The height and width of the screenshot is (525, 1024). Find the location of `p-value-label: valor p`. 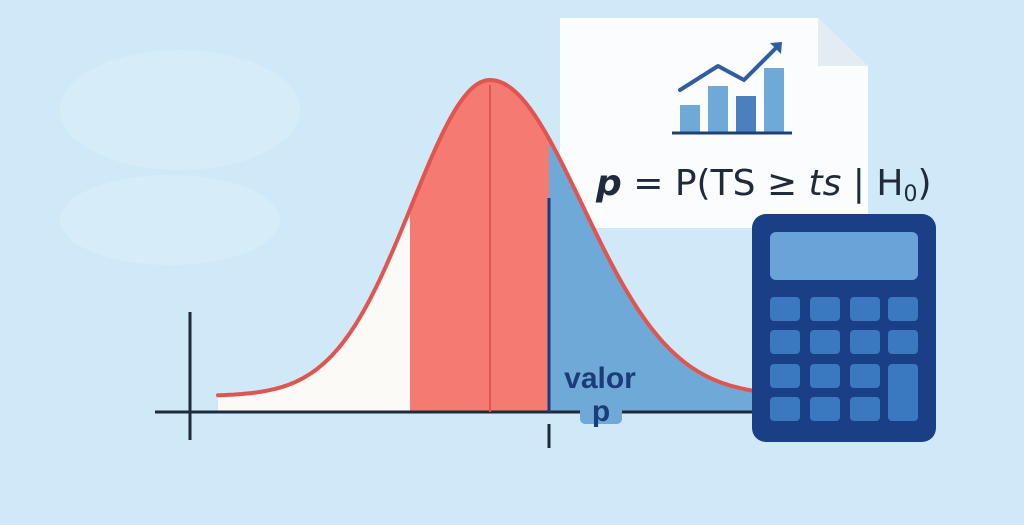

p-value-label: valor p is located at coordinates (600, 395).